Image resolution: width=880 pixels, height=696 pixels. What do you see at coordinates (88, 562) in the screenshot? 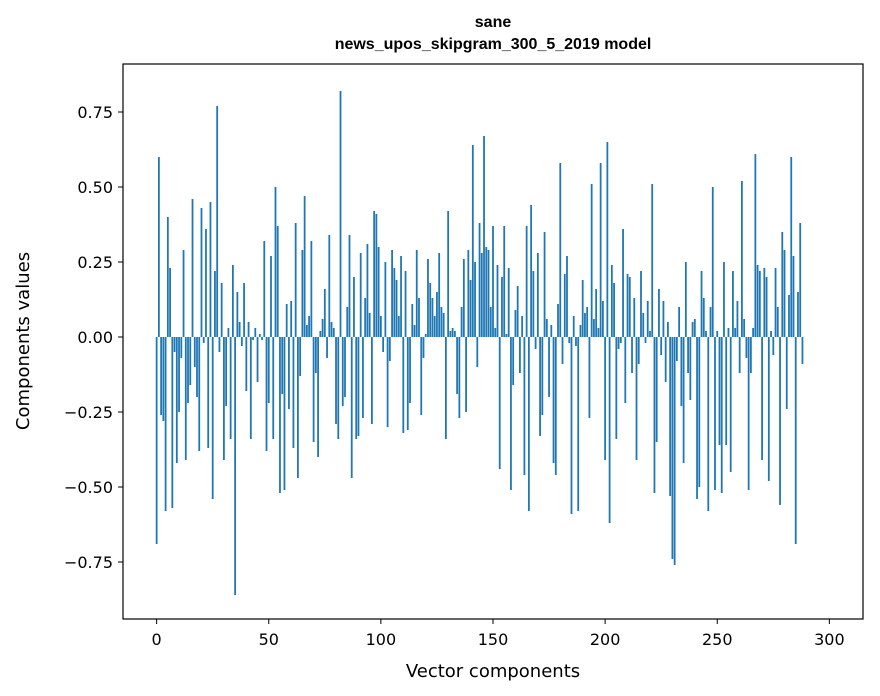
I see `y-tick-label: −0.75` at bounding box center [88, 562].